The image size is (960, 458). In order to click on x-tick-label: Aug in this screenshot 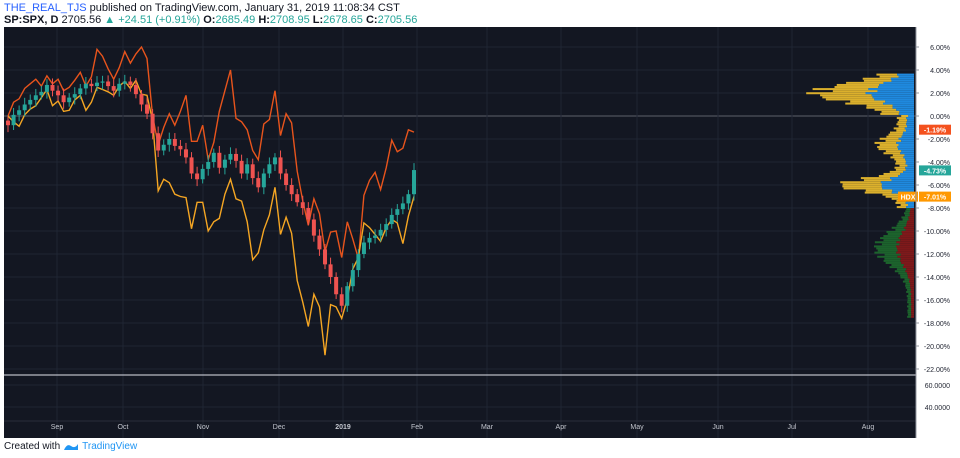, I will do `click(868, 427)`.